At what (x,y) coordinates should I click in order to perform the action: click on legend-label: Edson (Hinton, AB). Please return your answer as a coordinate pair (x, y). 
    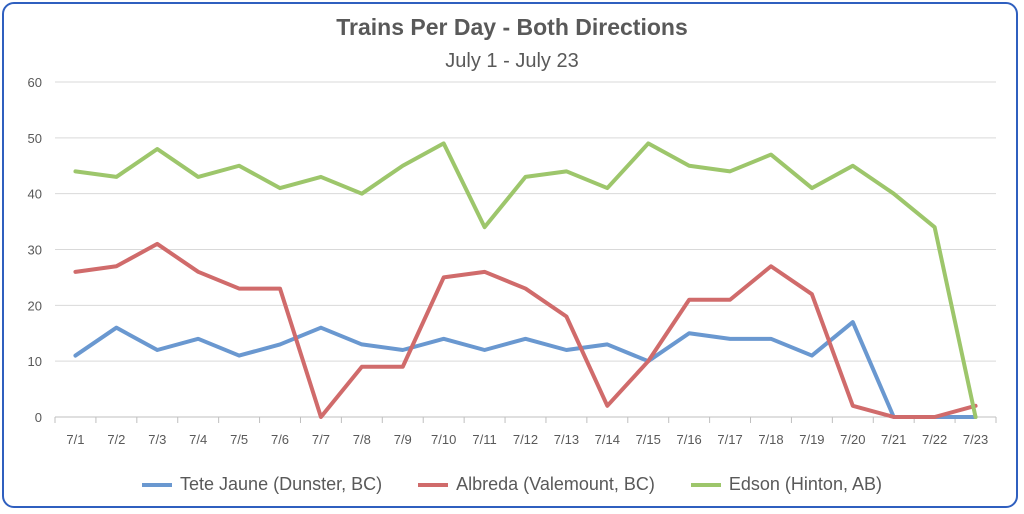
    Looking at the image, I should click on (805, 484).